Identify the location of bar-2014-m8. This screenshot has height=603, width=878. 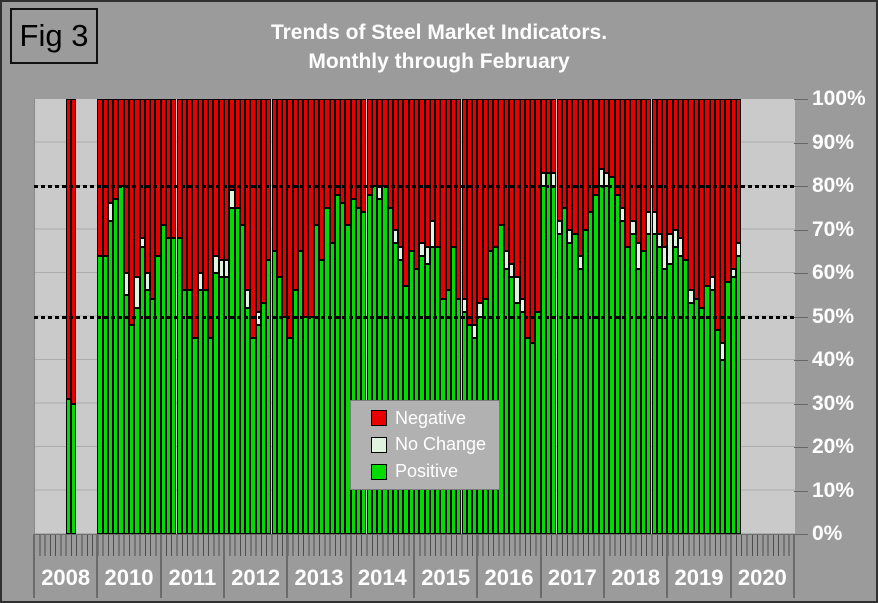
(390, 316).